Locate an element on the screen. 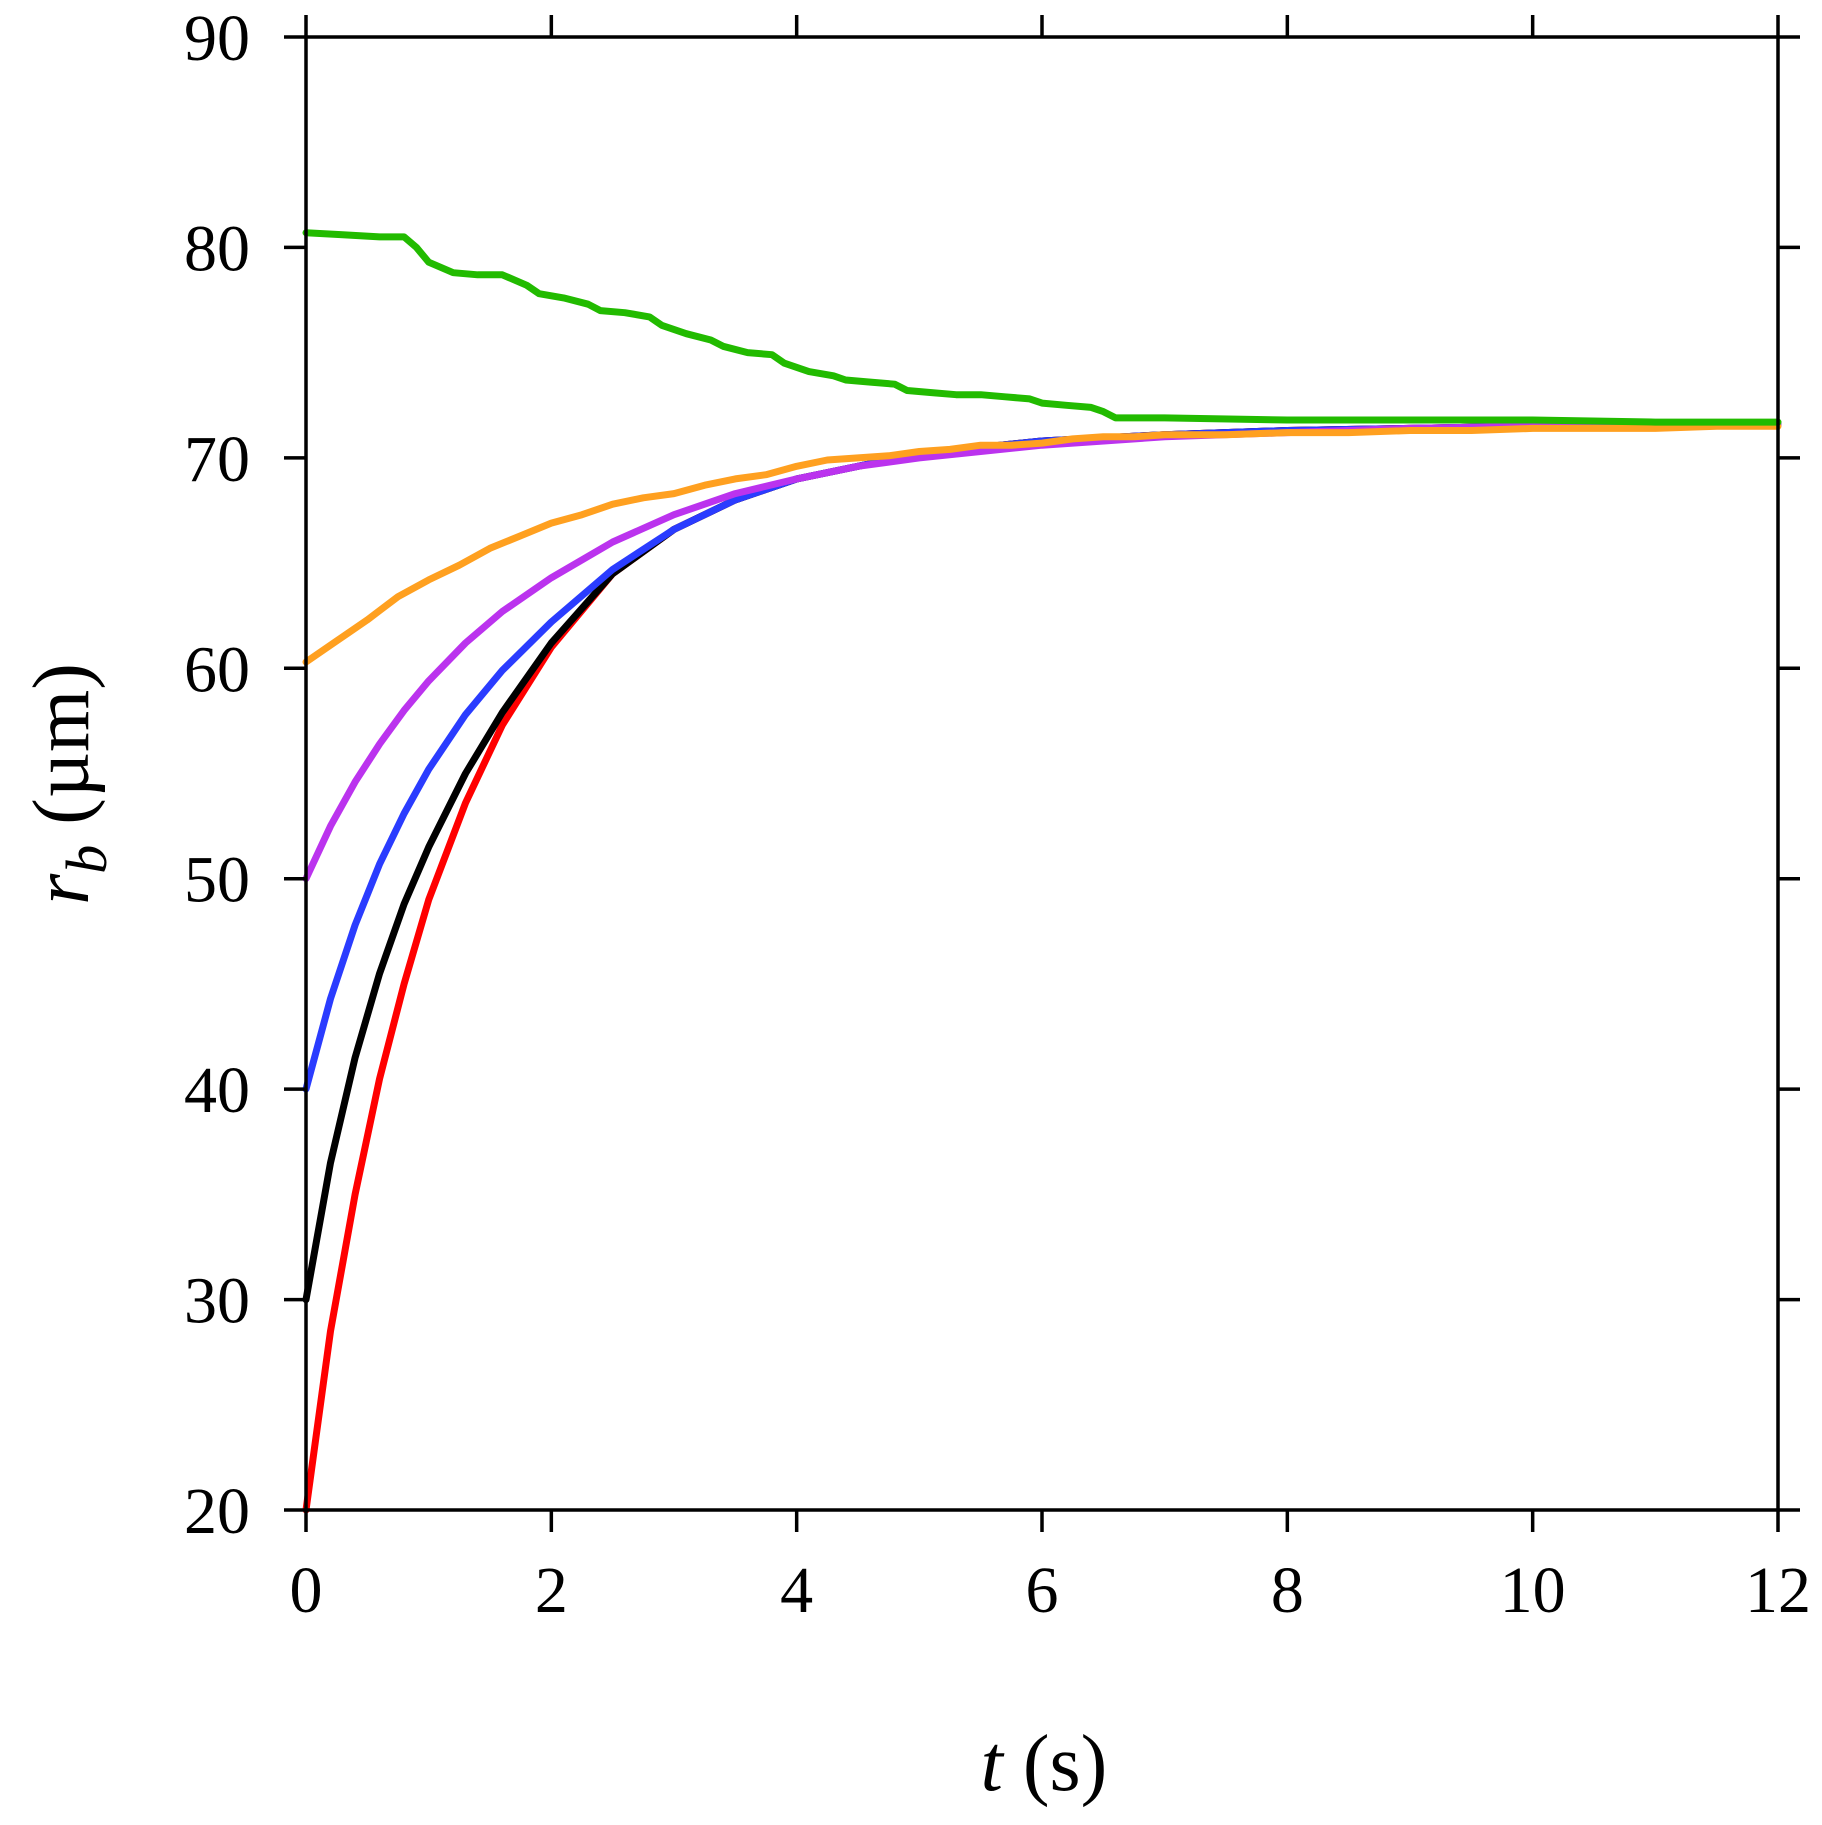  y-axis-unit: (µm) is located at coordinates (62, 754).